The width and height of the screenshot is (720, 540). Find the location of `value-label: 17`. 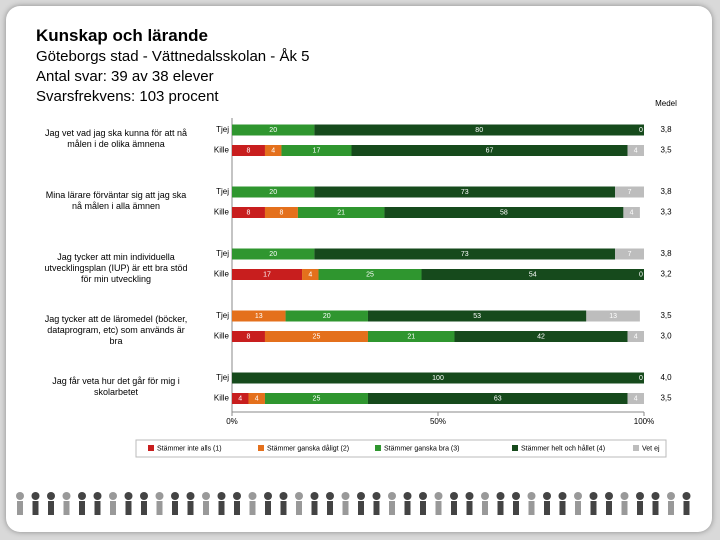

value-label: 17 is located at coordinates (267, 274).